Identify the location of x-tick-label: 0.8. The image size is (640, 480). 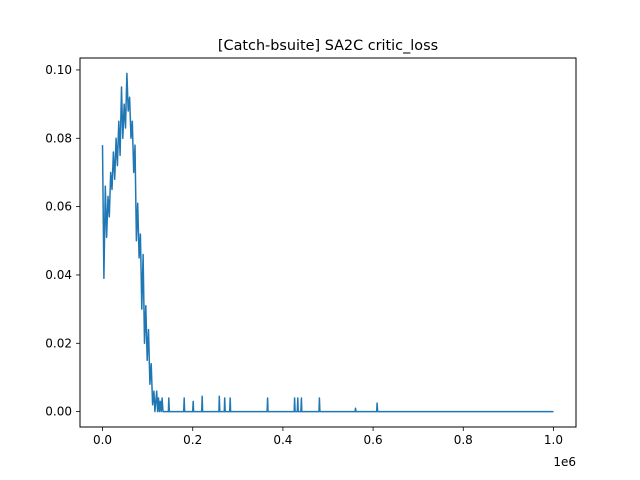
(463, 440).